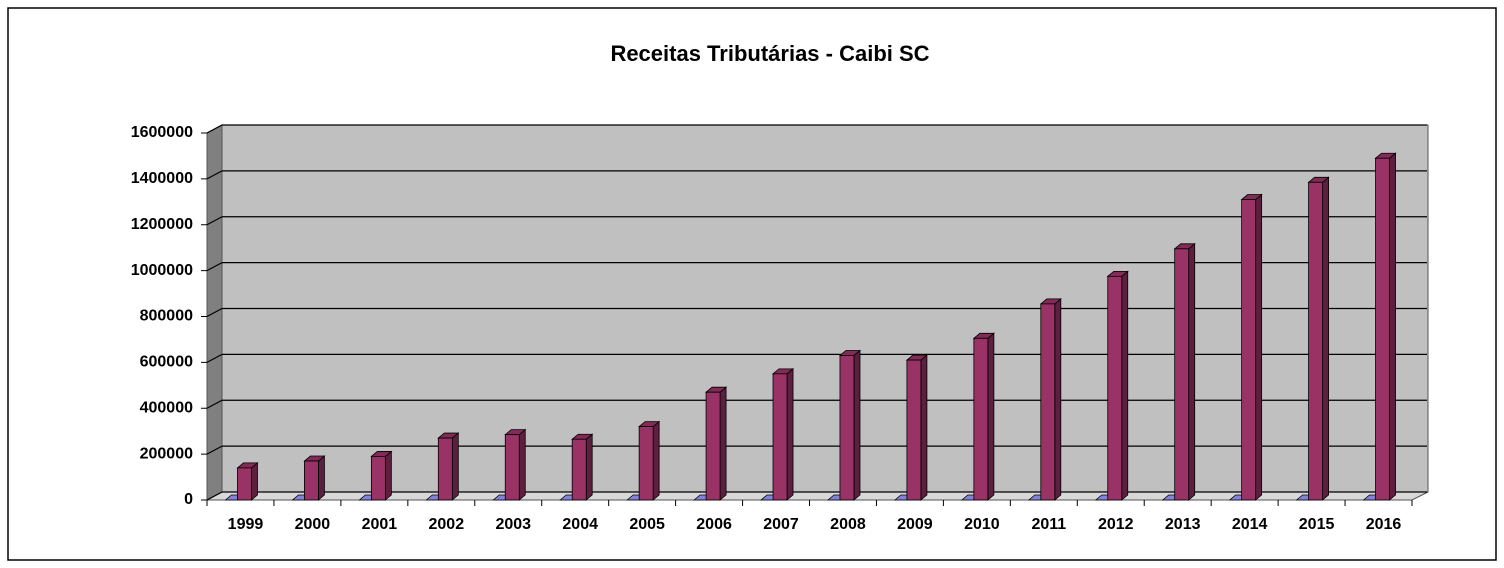 The image size is (1504, 568). What do you see at coordinates (1317, 524) in the screenshot?
I see `x-tick-label: 2015` at bounding box center [1317, 524].